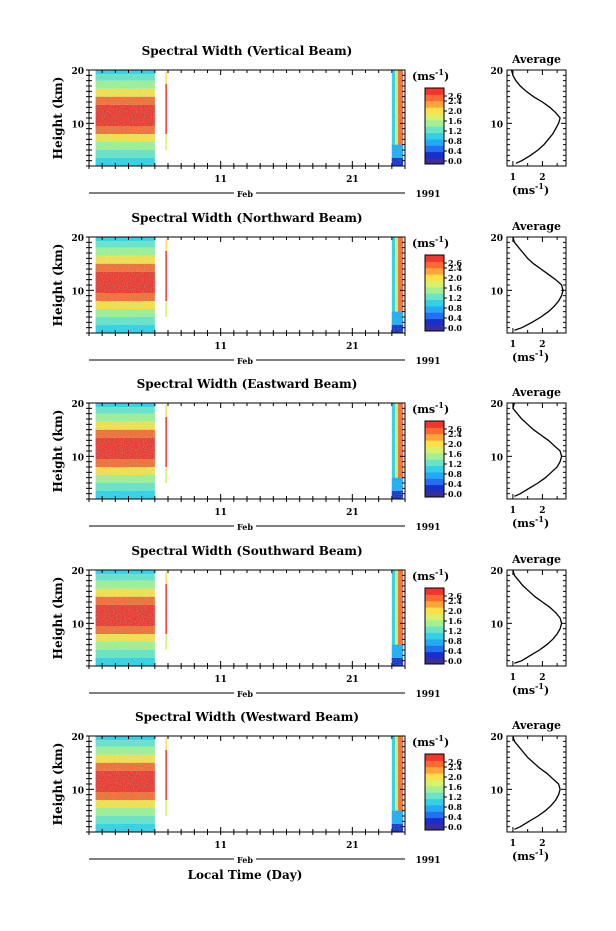 This screenshot has width=616, height=931. I want to click on colorbar-tick-label: 2.0, so click(455, 777).